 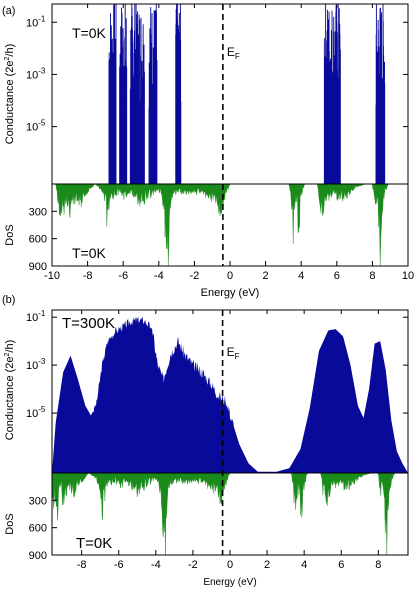 I want to click on panel-b-dos-ylabel: DoS, so click(x=10, y=523).